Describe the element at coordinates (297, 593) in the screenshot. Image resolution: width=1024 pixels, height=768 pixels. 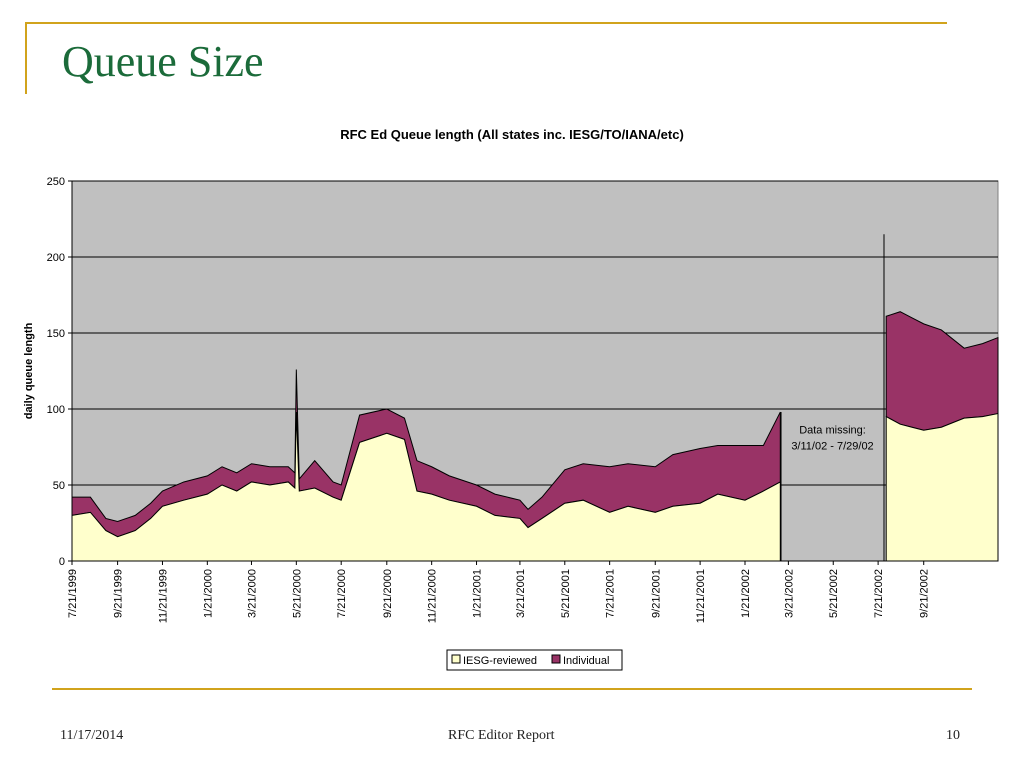
I see `x-tick-label: 5/21/2000` at that location.